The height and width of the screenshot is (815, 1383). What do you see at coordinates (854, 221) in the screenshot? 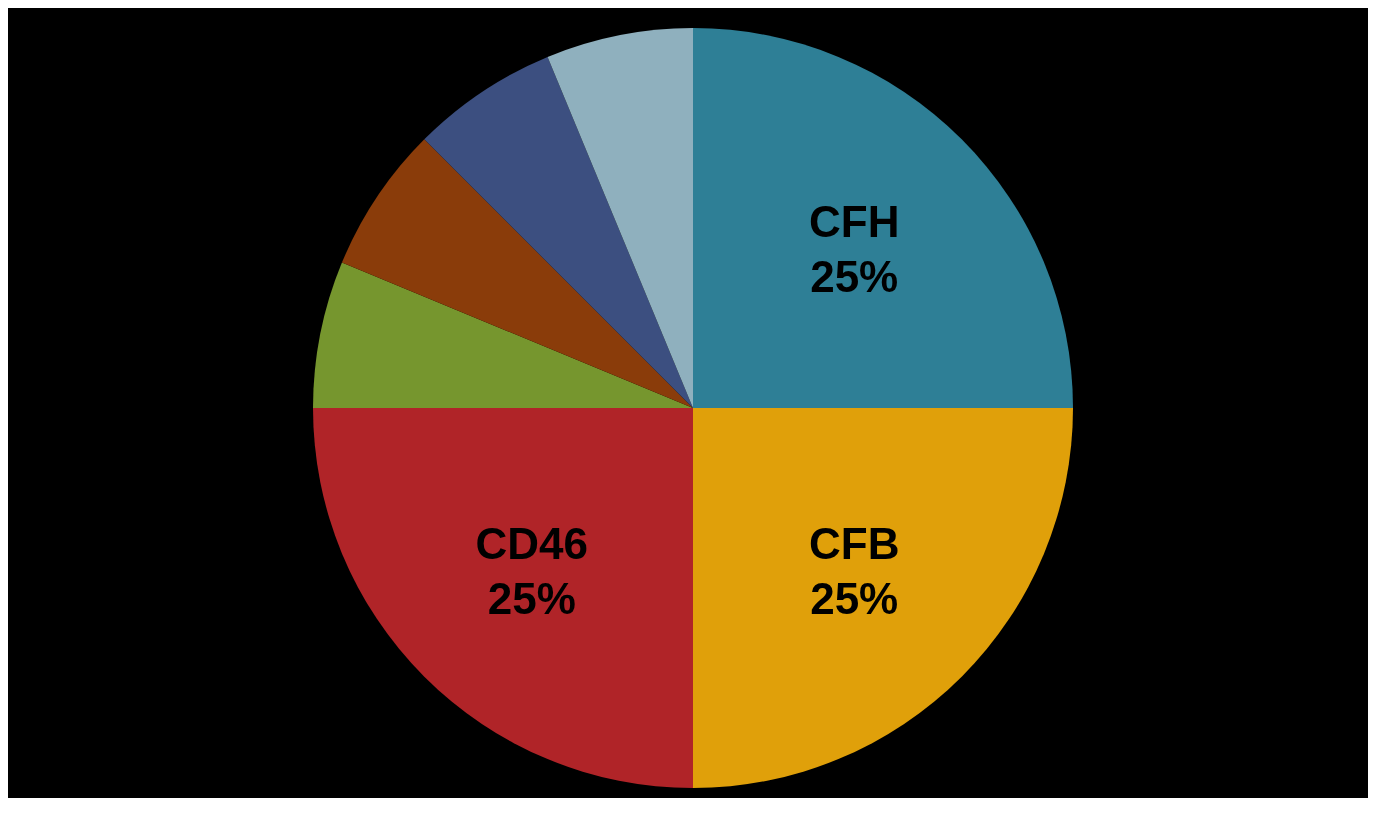
I see `slice-label: CFH` at bounding box center [854, 221].